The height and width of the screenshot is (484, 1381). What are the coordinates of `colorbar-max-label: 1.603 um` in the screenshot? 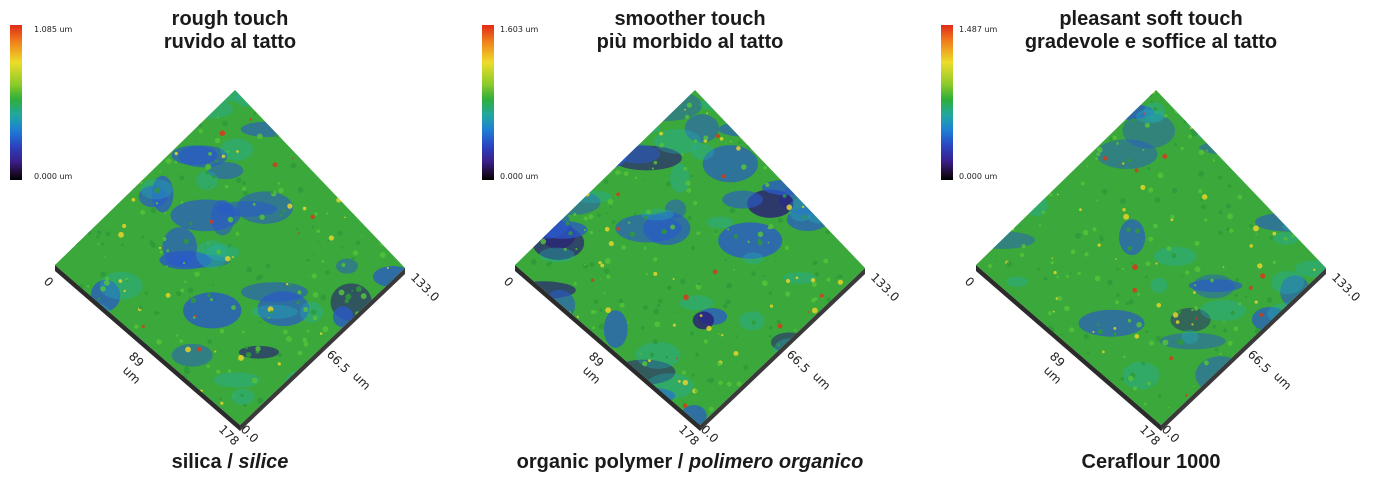 It's located at (519, 29).